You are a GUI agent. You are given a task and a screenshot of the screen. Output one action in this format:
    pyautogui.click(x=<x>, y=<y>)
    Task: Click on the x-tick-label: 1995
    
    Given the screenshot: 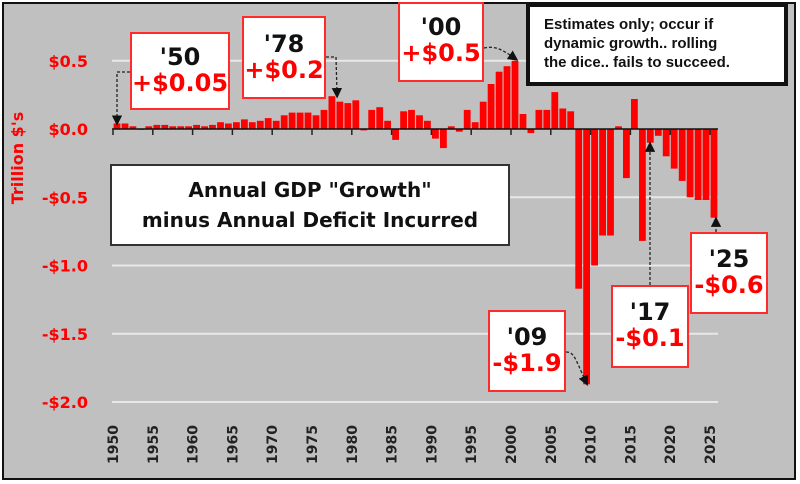 What is the action you would take?
    pyautogui.click(x=472, y=444)
    